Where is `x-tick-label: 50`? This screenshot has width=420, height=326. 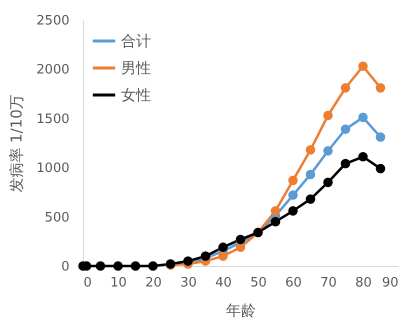
x-tick-label: 50 is located at coordinates (258, 283).